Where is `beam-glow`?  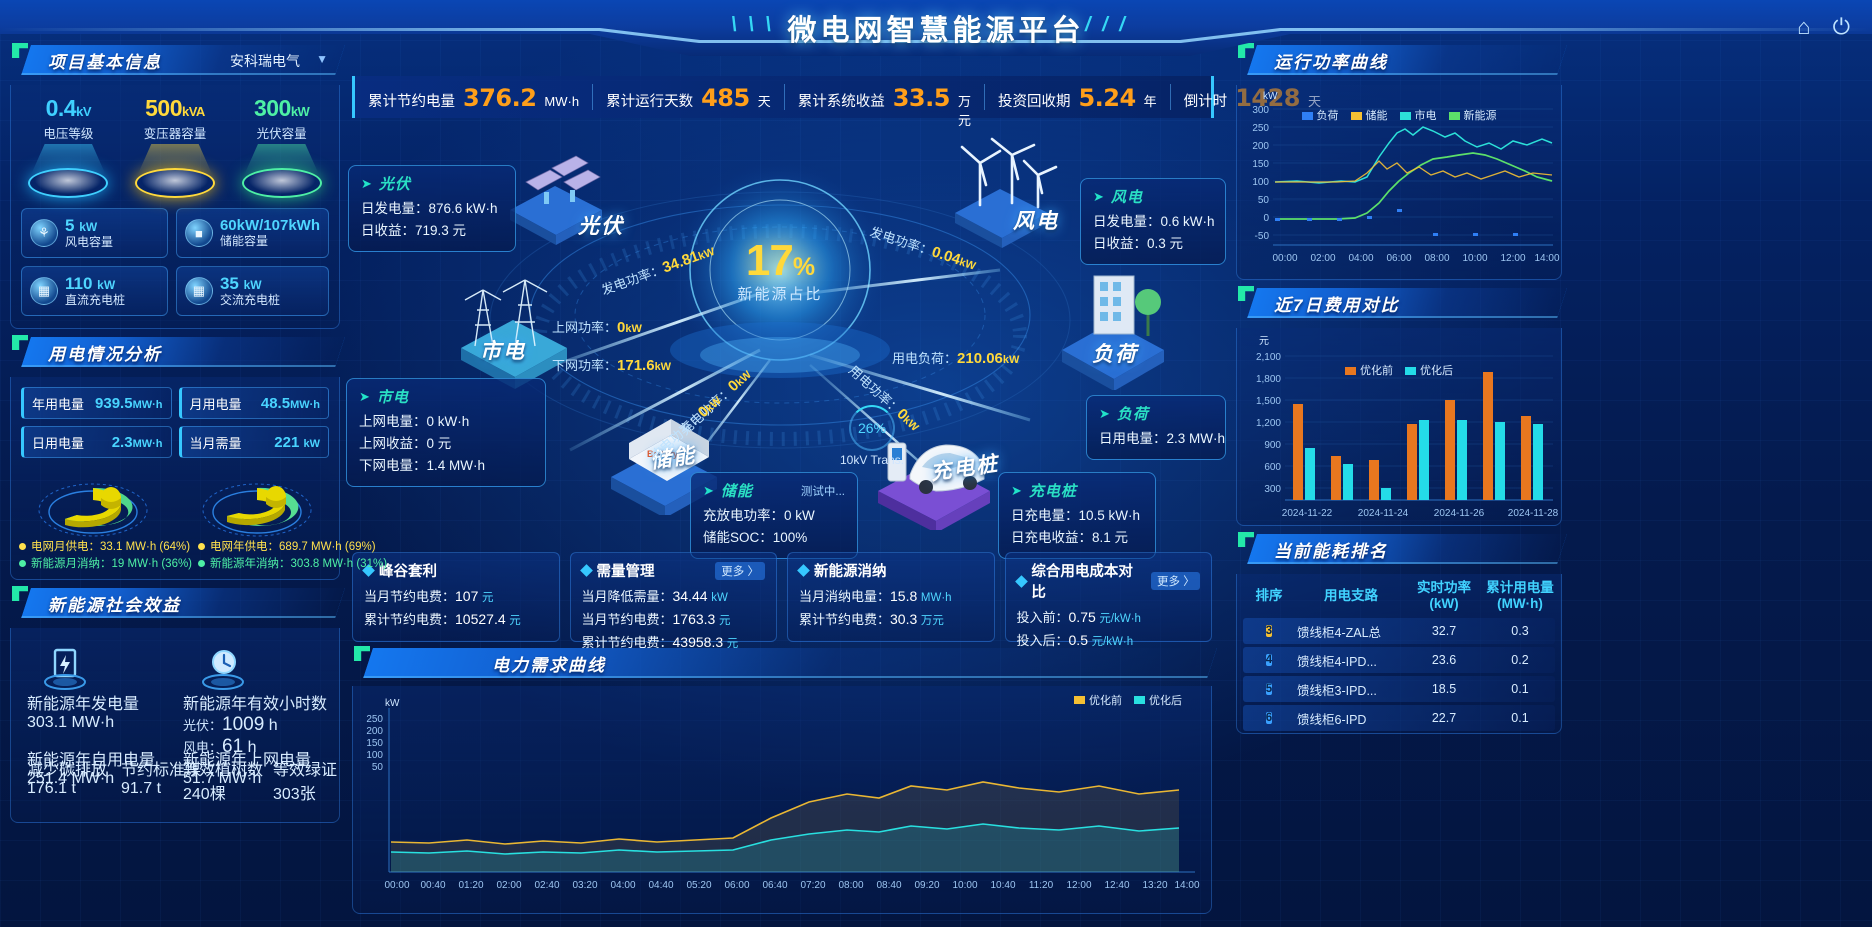 beam-glow is located at coordinates (174, 159).